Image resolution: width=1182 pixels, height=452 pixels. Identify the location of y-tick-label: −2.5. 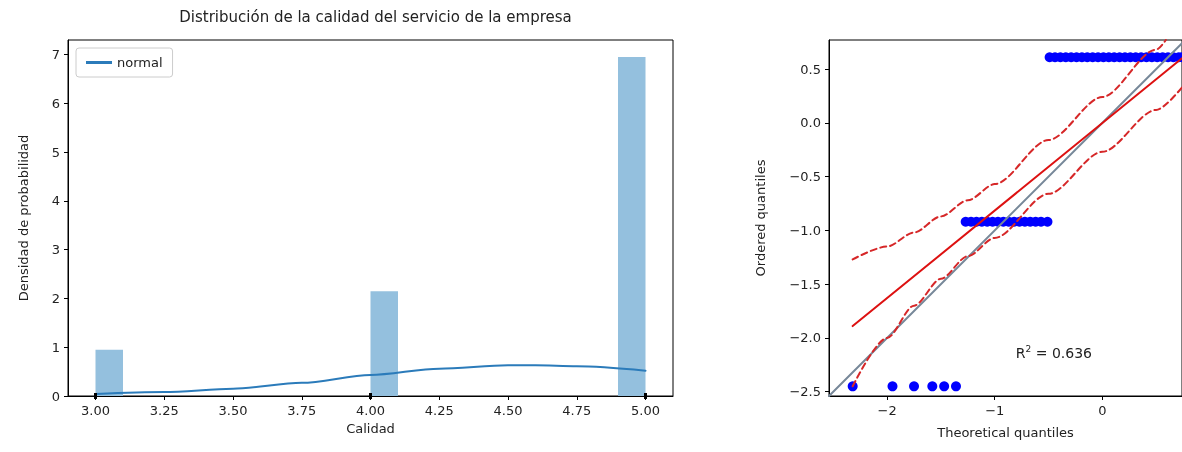
(805, 392).